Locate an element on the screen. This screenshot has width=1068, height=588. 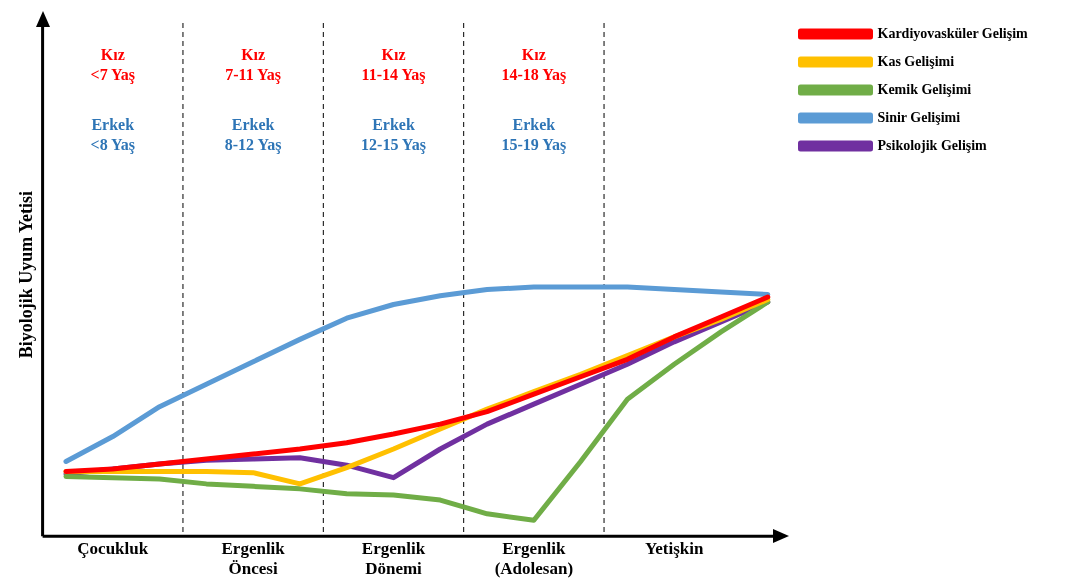
text: Erkek 12-15 Yaş is located at coordinates (393, 135).